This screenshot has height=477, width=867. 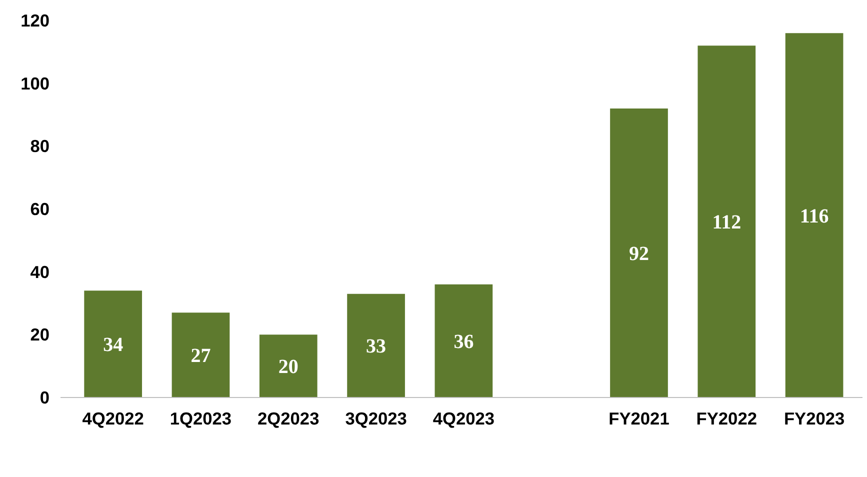 I want to click on data-label: 92, so click(x=638, y=253).